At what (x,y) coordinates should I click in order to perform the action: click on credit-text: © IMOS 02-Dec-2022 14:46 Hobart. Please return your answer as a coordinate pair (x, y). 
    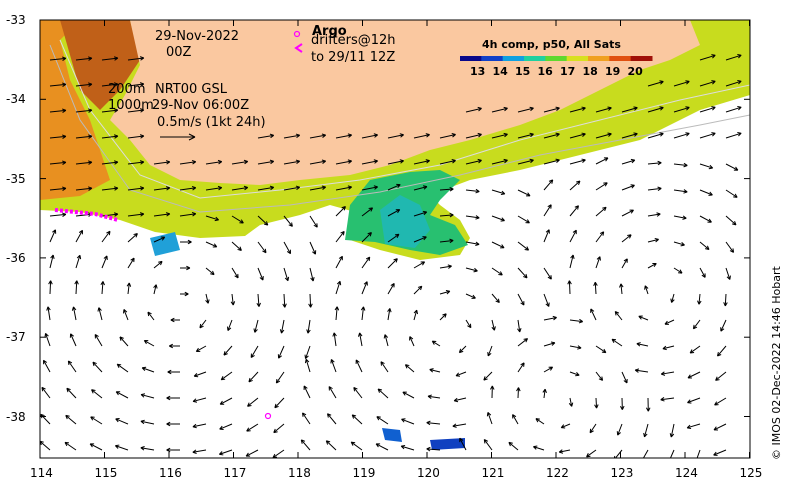
    Looking at the image, I should click on (776, 363).